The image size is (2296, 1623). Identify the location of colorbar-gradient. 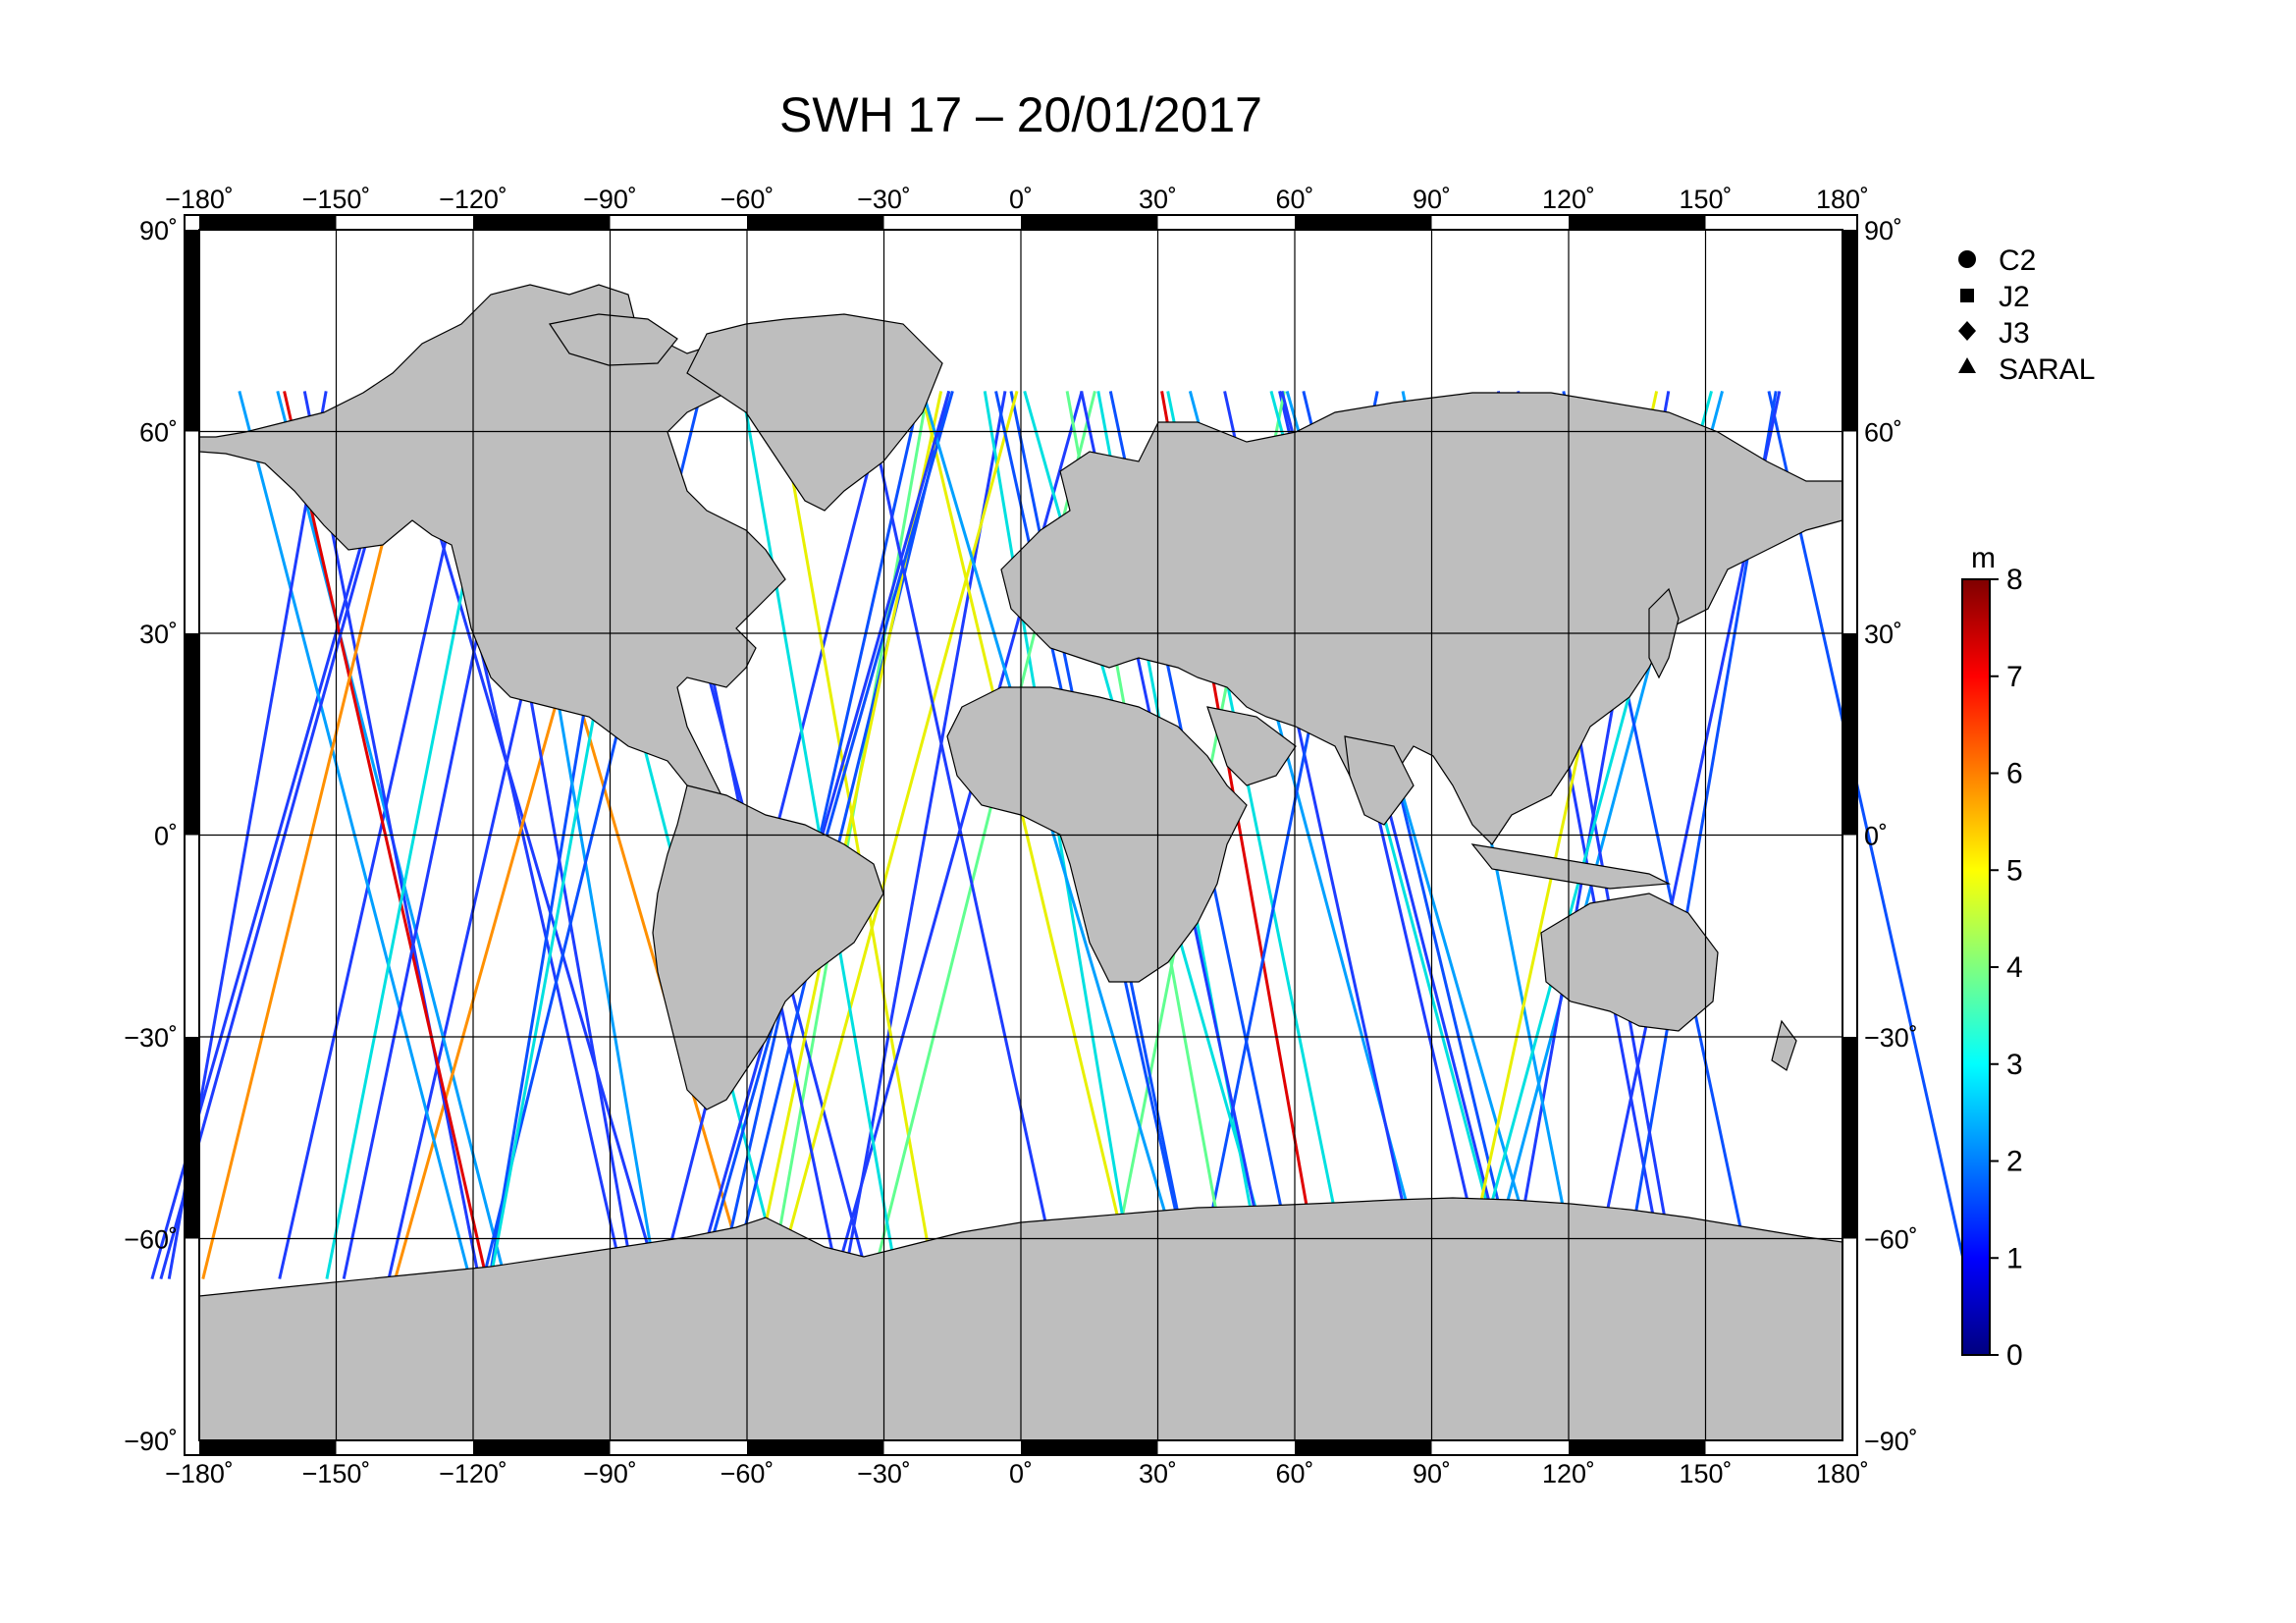
(1976, 967).